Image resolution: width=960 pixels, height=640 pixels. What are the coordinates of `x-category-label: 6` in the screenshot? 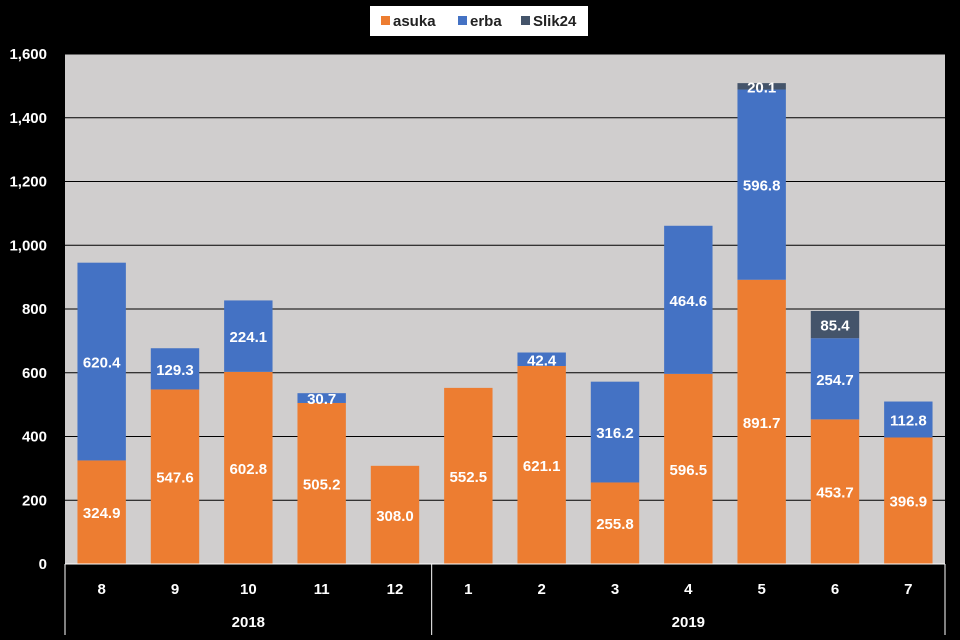 It's located at (835, 589).